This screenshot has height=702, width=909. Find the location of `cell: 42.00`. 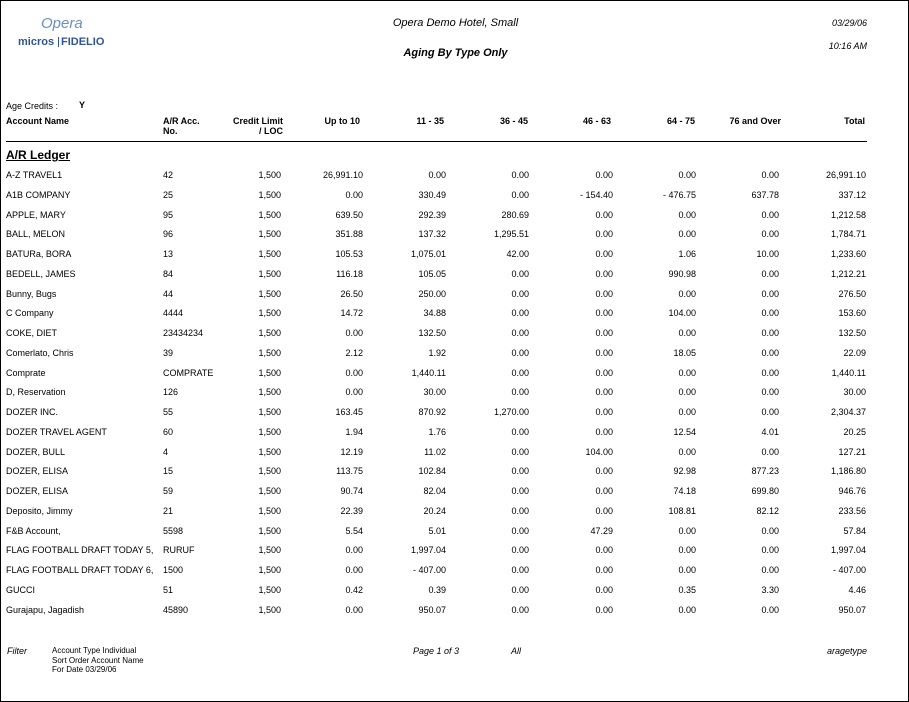

cell: 42.00 is located at coordinates (517, 254).